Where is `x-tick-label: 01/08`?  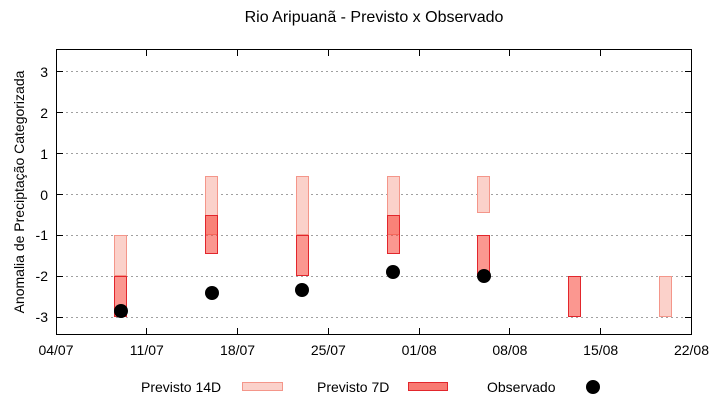
x-tick-label: 01/08 is located at coordinates (419, 350).